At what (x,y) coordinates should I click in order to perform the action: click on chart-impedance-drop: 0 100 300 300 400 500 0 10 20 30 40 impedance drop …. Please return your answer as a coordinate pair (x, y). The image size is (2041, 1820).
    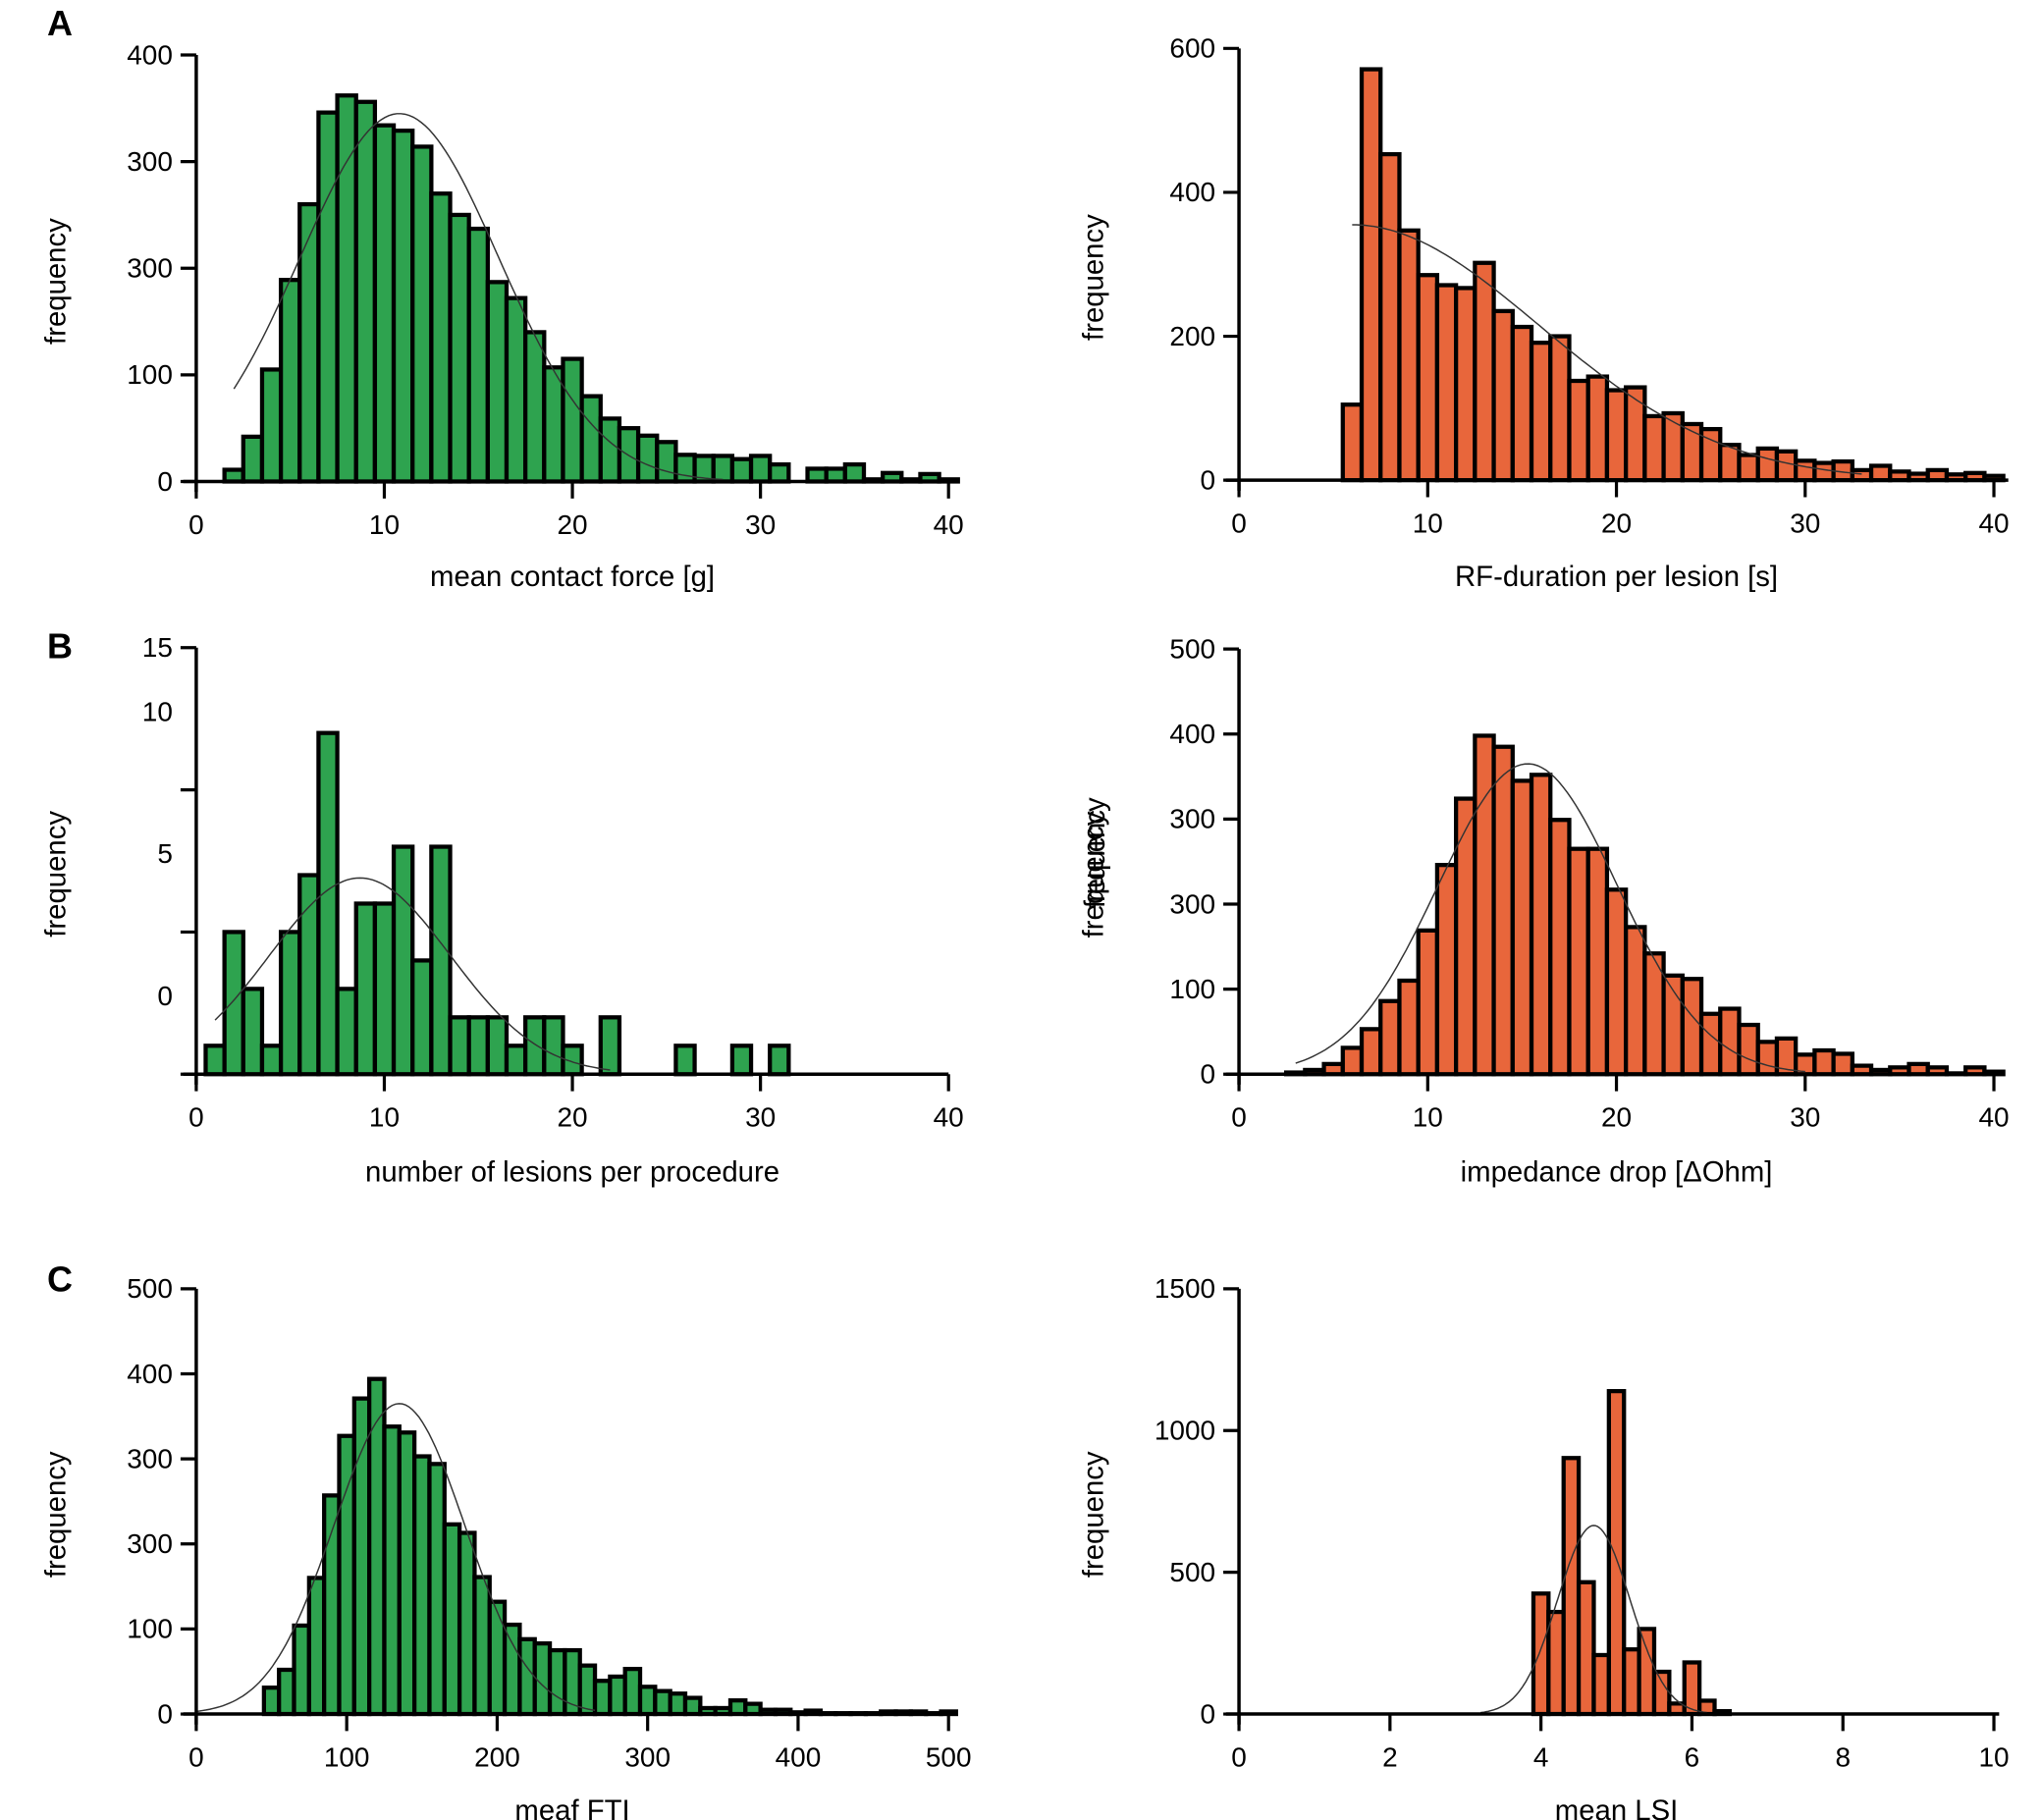
    Looking at the image, I should click on (1543, 910).